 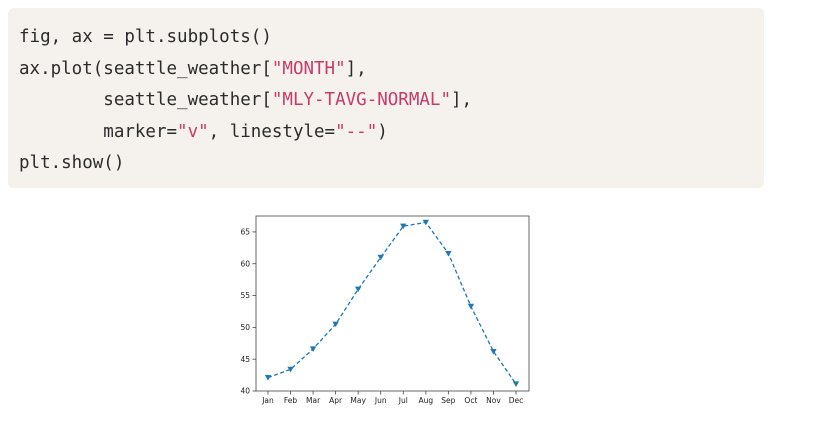 What do you see at coordinates (391, 164) in the screenshot?
I see `code-line: plt.show()` at bounding box center [391, 164].